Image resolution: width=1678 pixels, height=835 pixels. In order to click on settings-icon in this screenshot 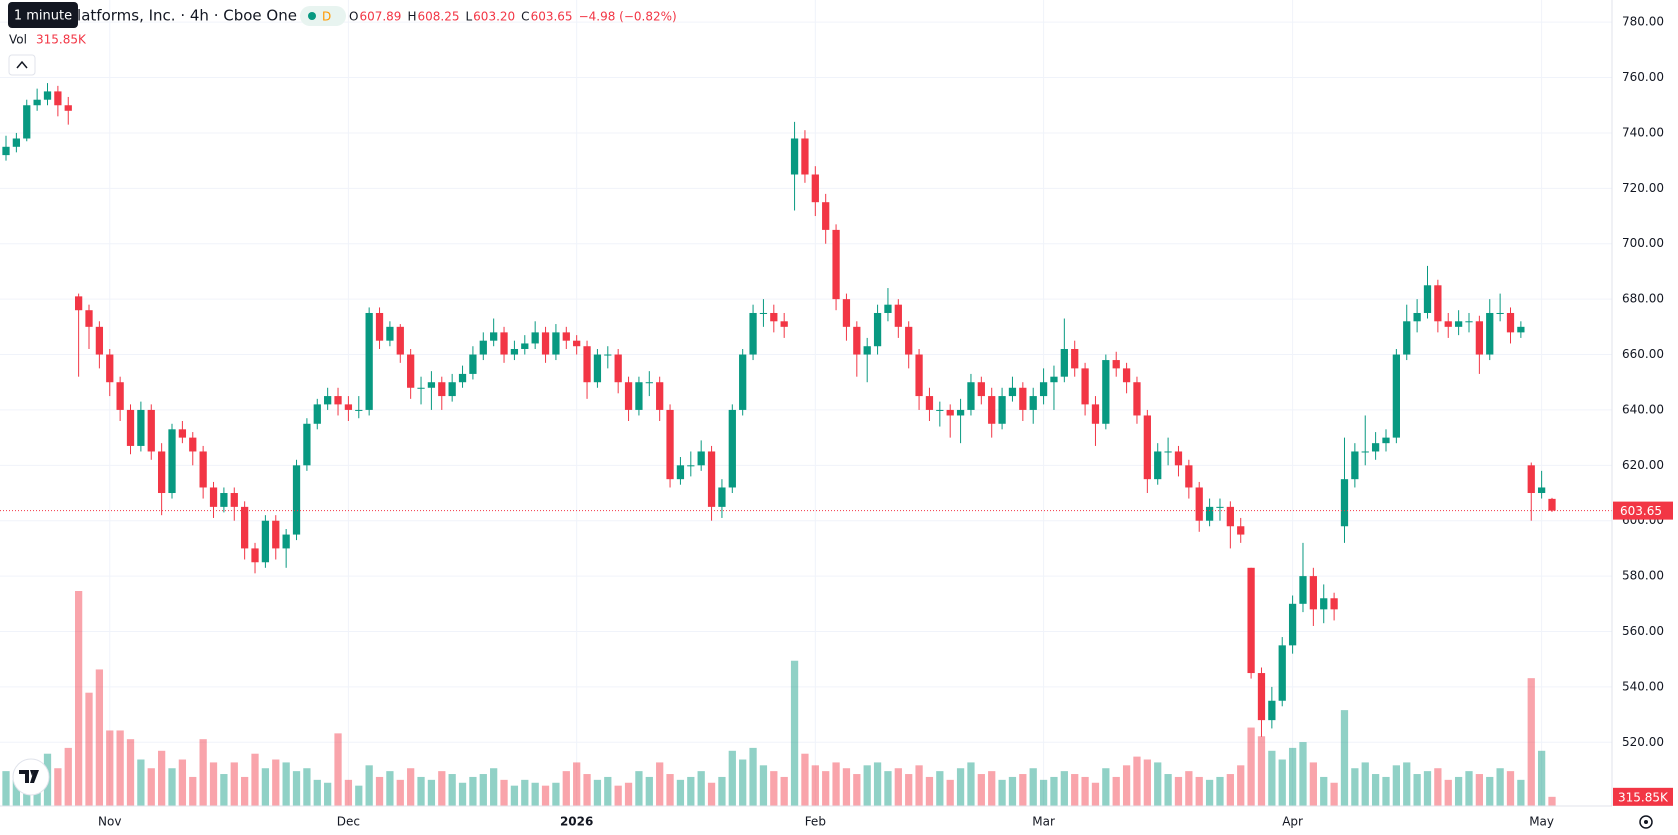, I will do `click(1646, 822)`.